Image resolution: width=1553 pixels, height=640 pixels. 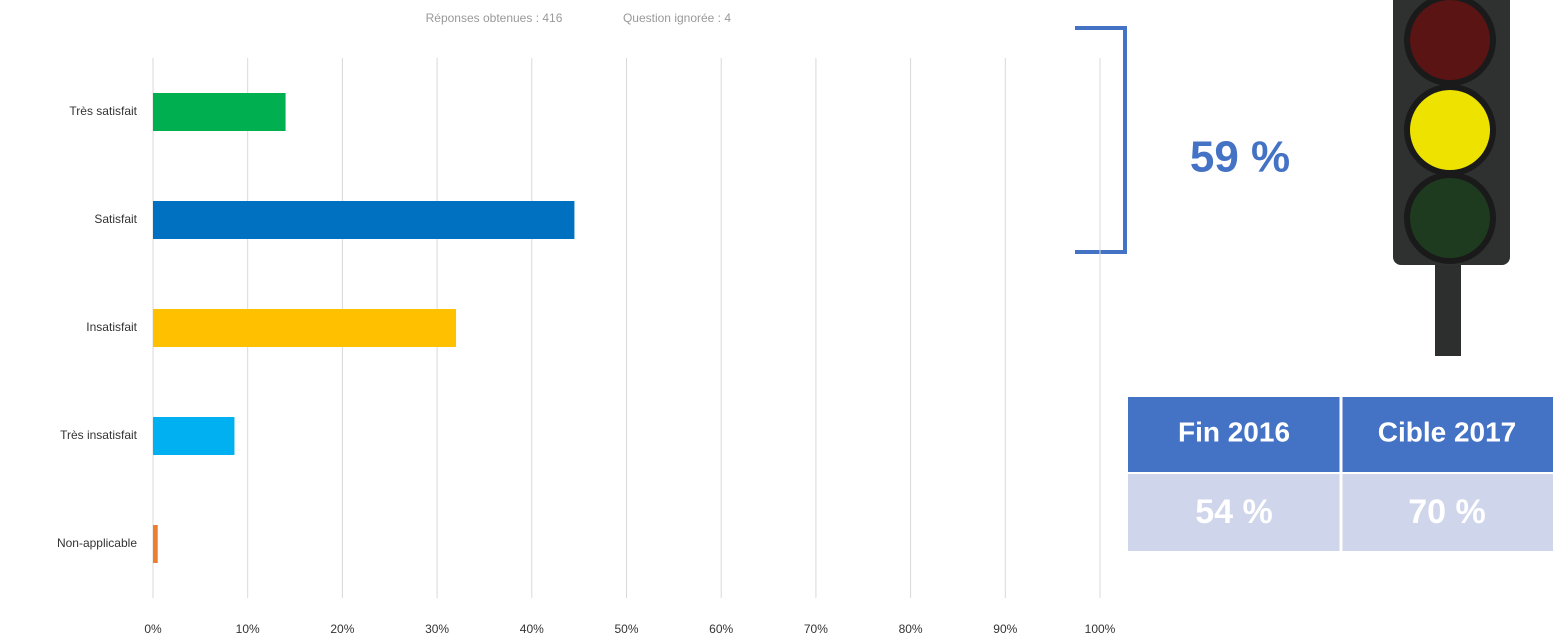 What do you see at coordinates (1451, 178) in the screenshot?
I see `traffic-light` at bounding box center [1451, 178].